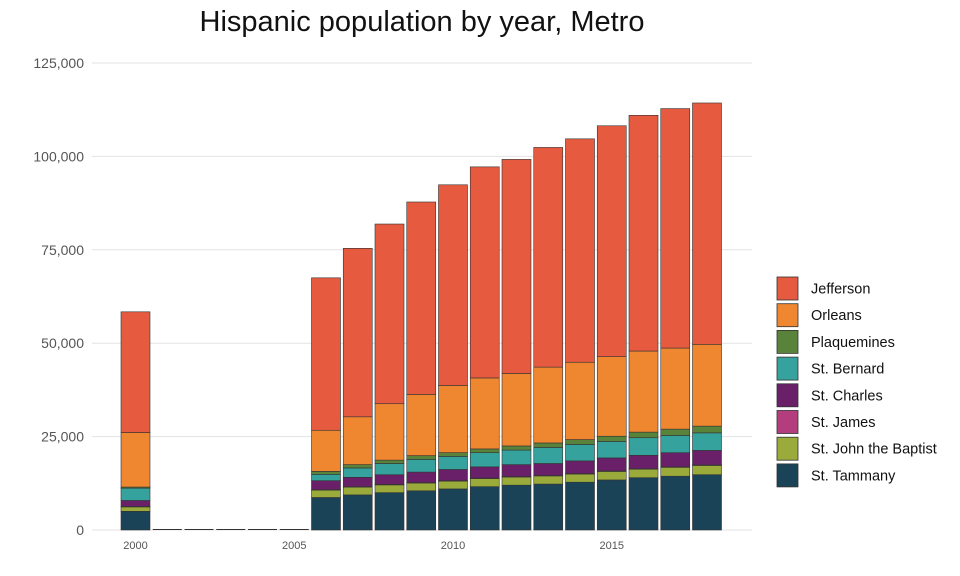  Describe the element at coordinates (612, 546) in the screenshot. I see `x-tick-label: 2015` at that location.